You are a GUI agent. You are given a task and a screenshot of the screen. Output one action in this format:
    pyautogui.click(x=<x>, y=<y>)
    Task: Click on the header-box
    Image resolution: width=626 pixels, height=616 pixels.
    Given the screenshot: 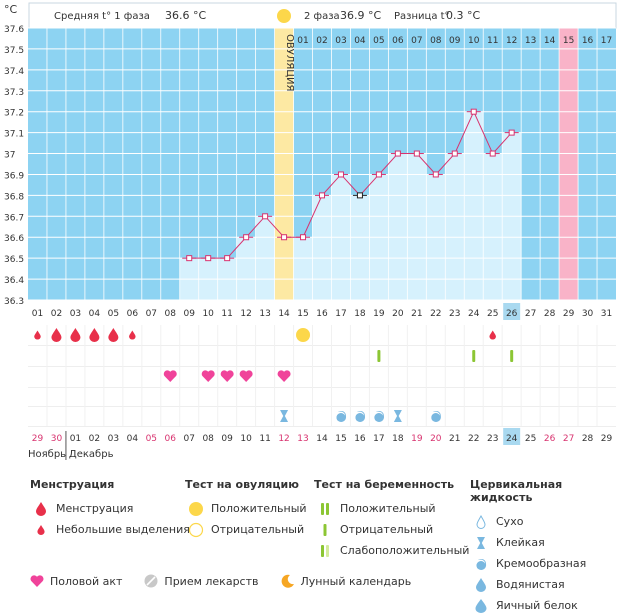 What is the action you would take?
    pyautogui.click(x=322, y=15)
    